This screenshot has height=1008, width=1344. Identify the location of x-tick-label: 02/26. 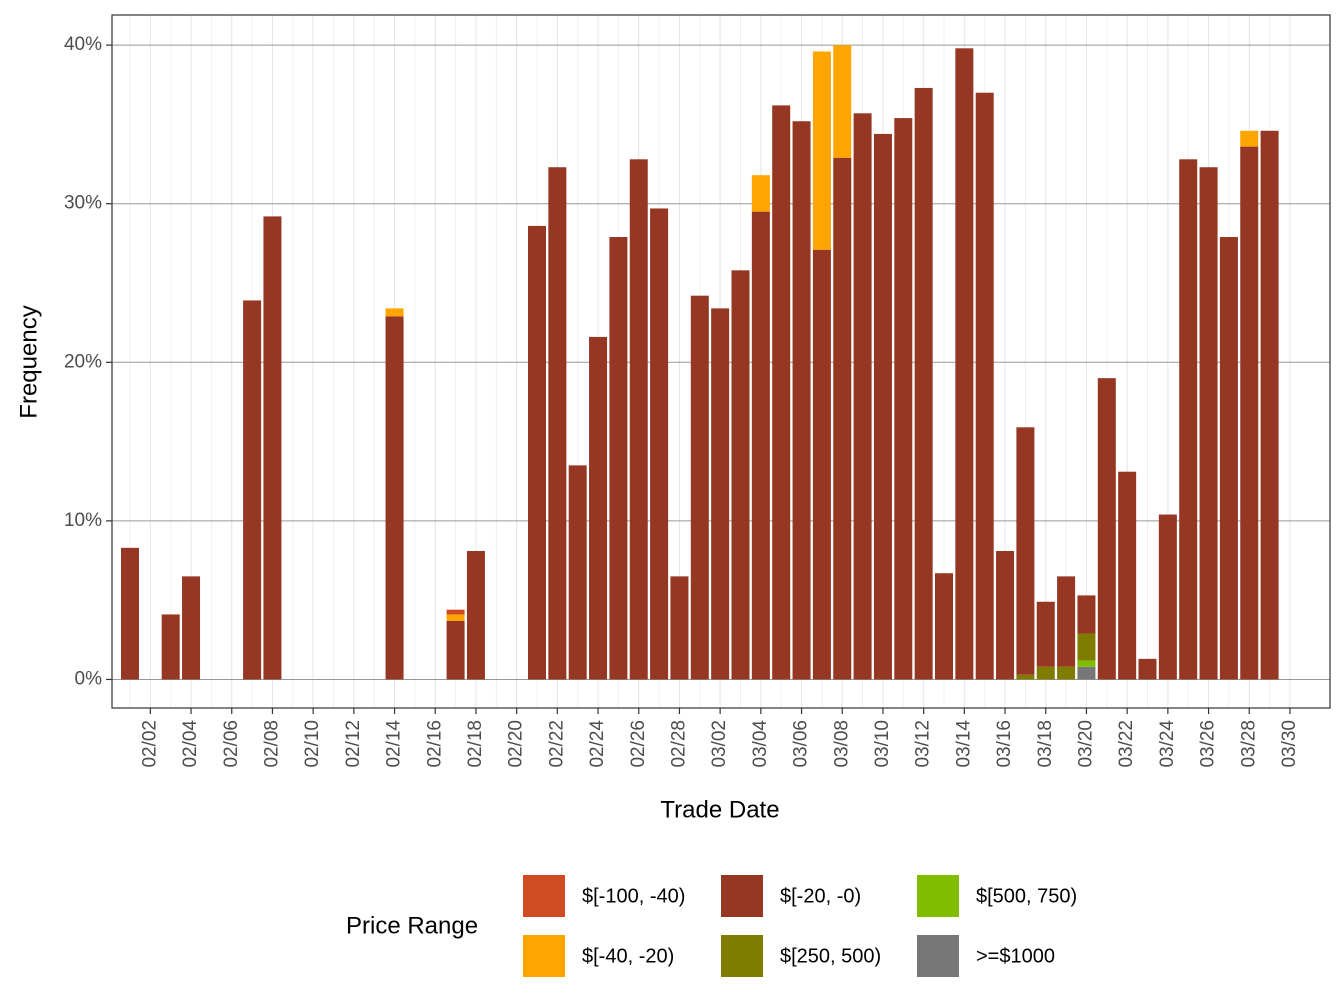
(638, 744).